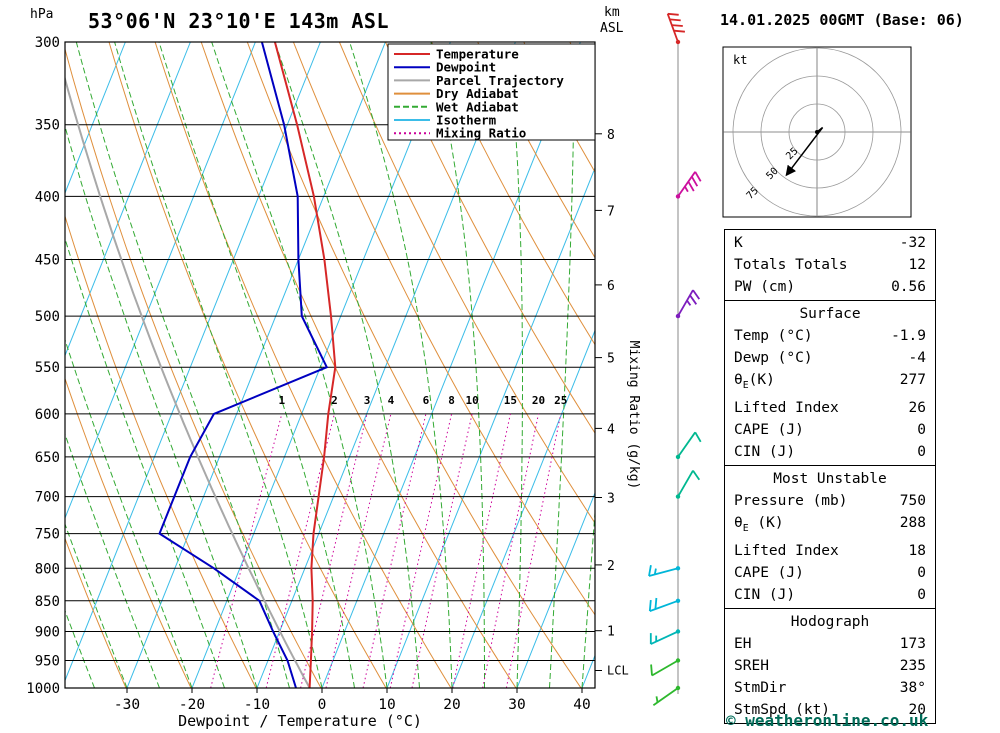 The image size is (1000, 733). I want to click on stats-label: PW (cm), so click(765, 287).